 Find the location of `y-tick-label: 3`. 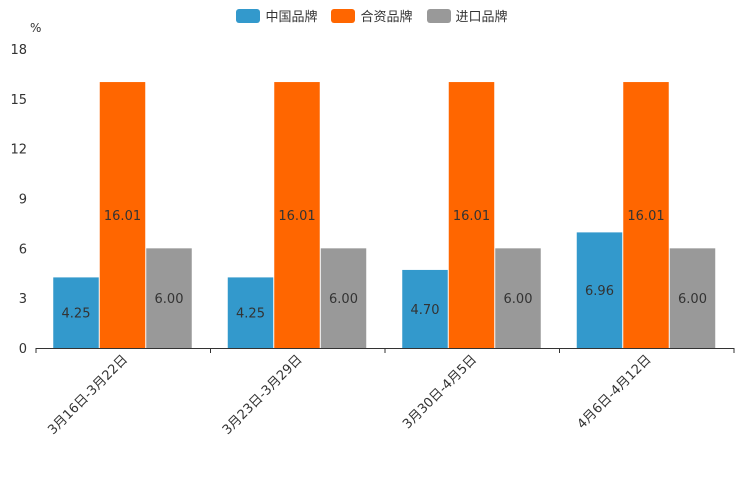

y-tick-label: 3 is located at coordinates (23, 299).